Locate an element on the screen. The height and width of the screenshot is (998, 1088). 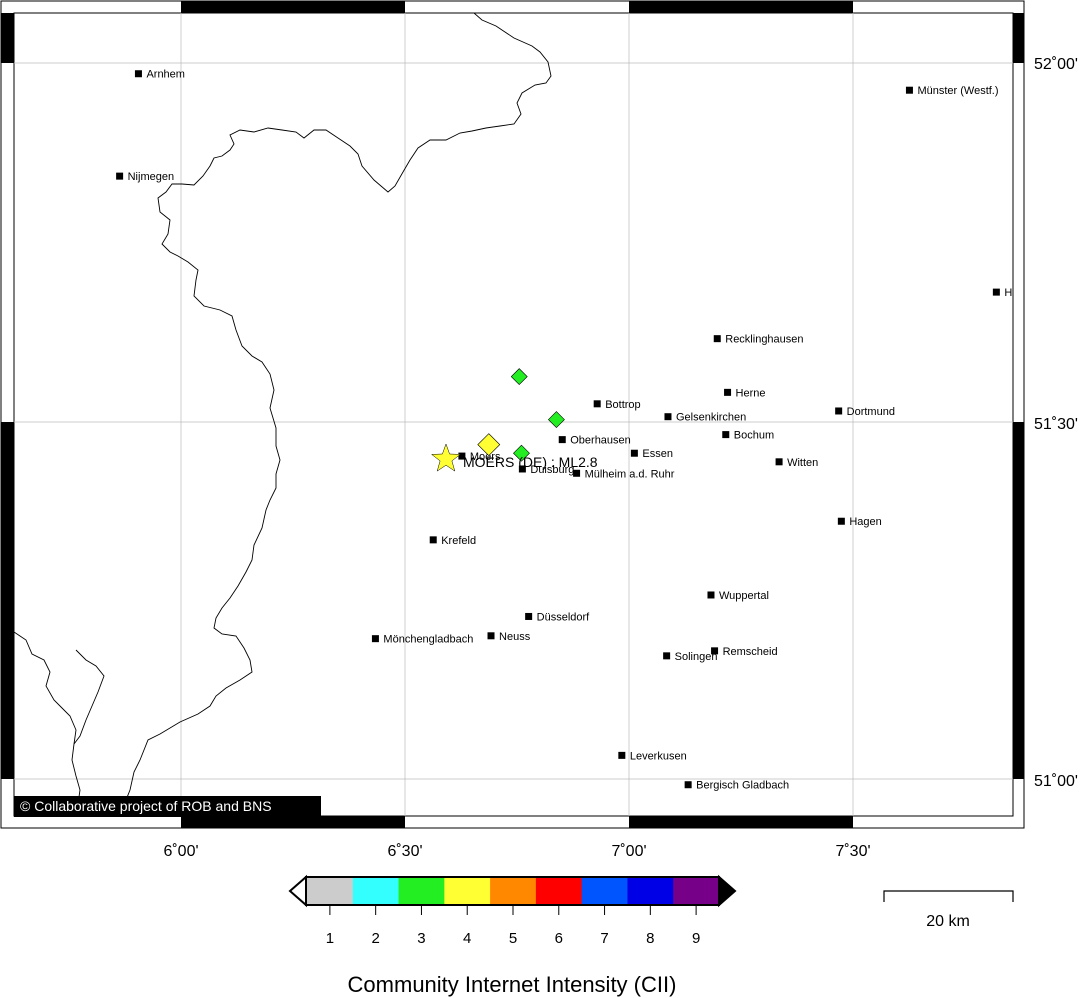
border-nl-west is located at coordinates (89, 697).